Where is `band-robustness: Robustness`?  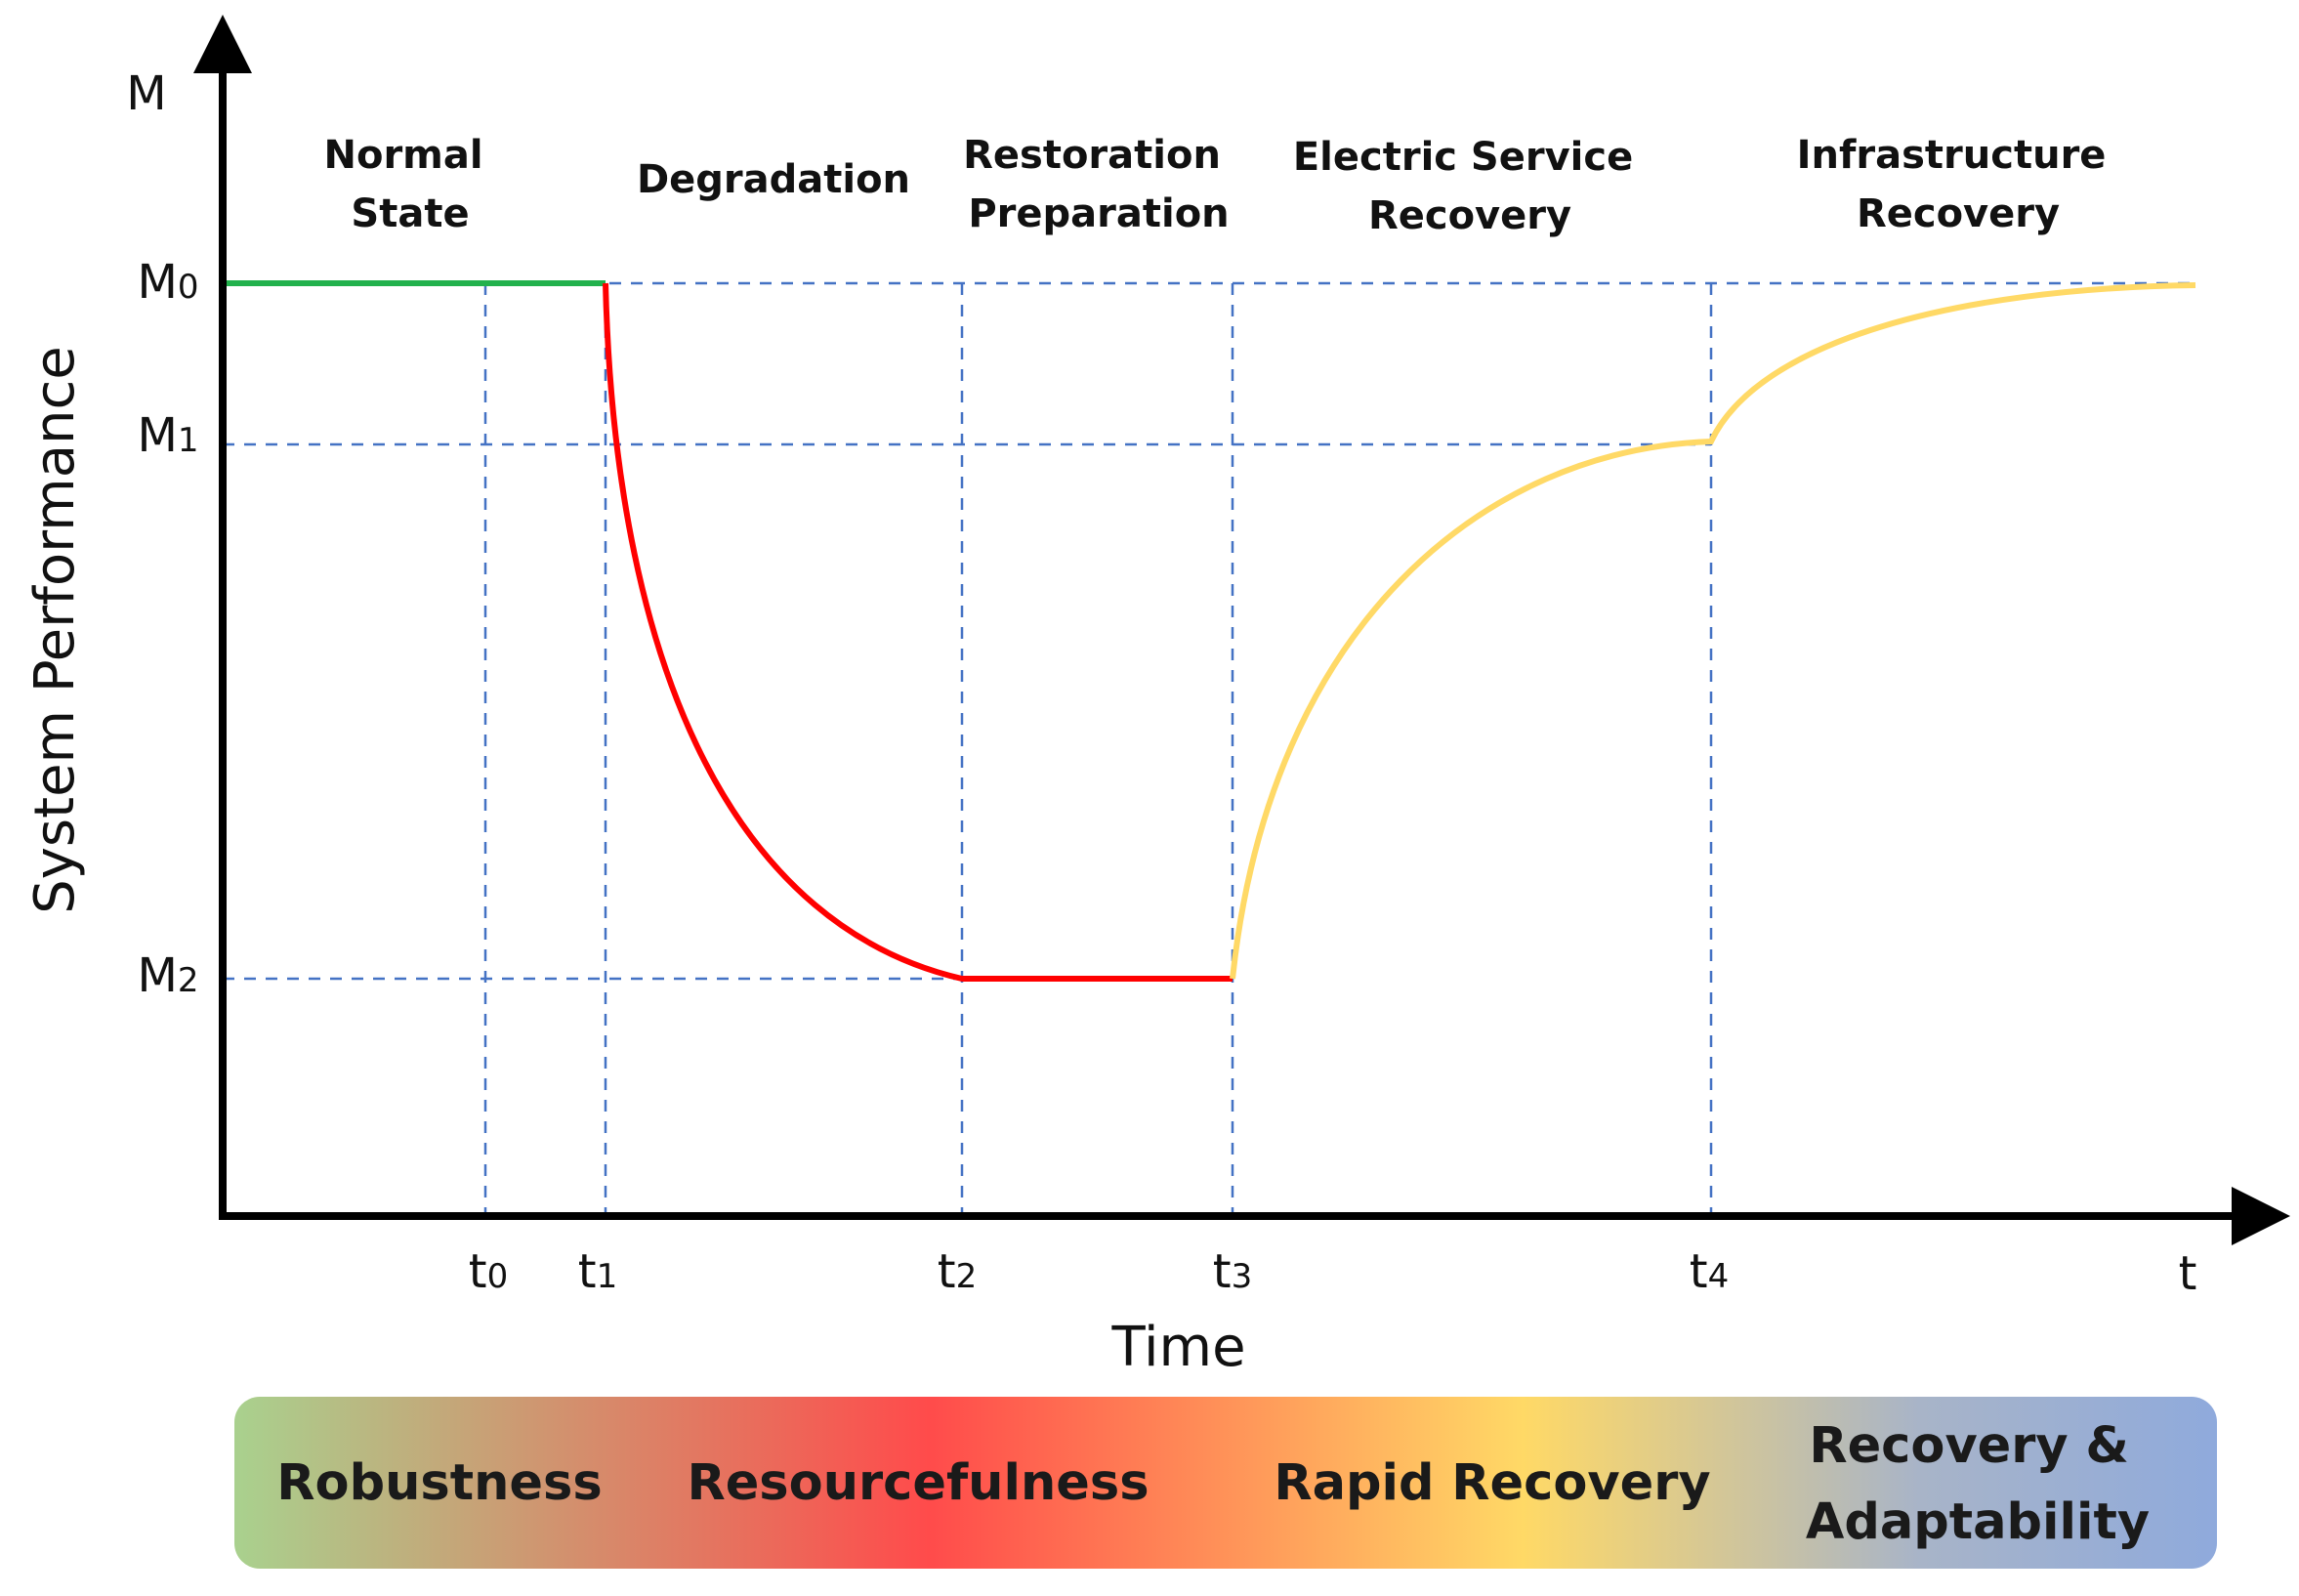 band-robustness: Robustness is located at coordinates (439, 1483).